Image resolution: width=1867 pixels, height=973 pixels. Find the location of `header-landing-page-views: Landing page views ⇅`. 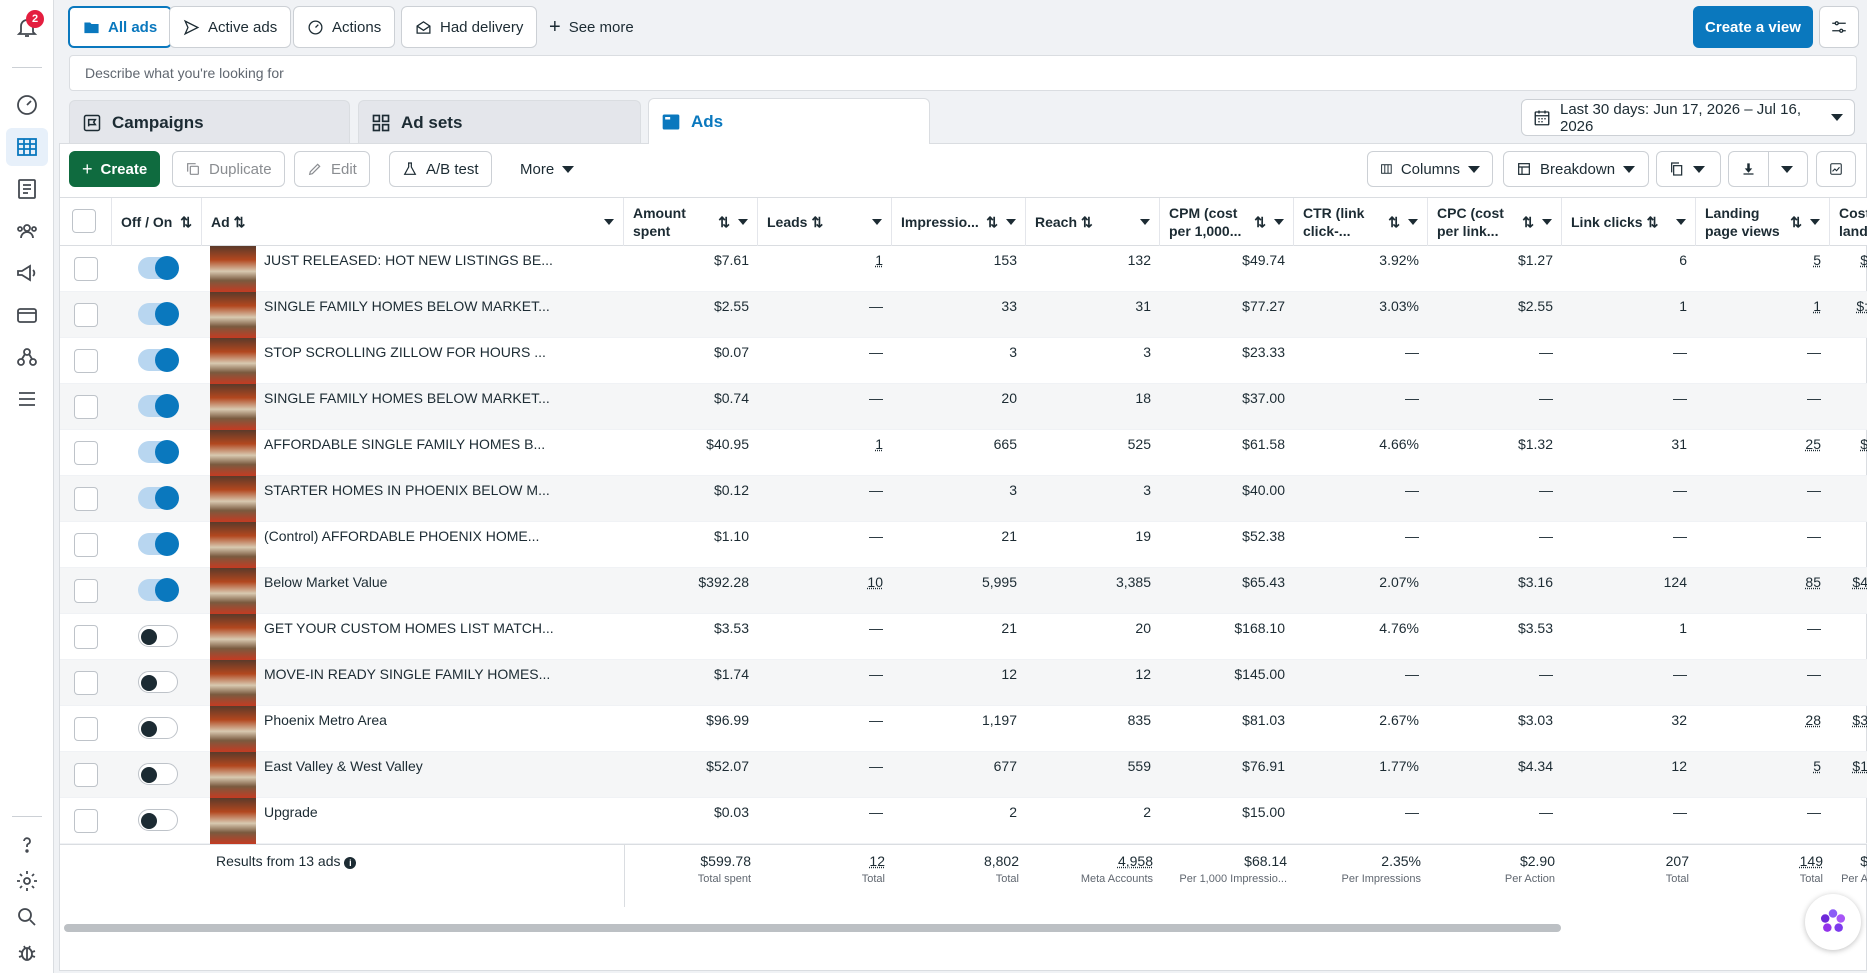

header-landing-page-views: Landing page views ⇅ is located at coordinates (1763, 222).